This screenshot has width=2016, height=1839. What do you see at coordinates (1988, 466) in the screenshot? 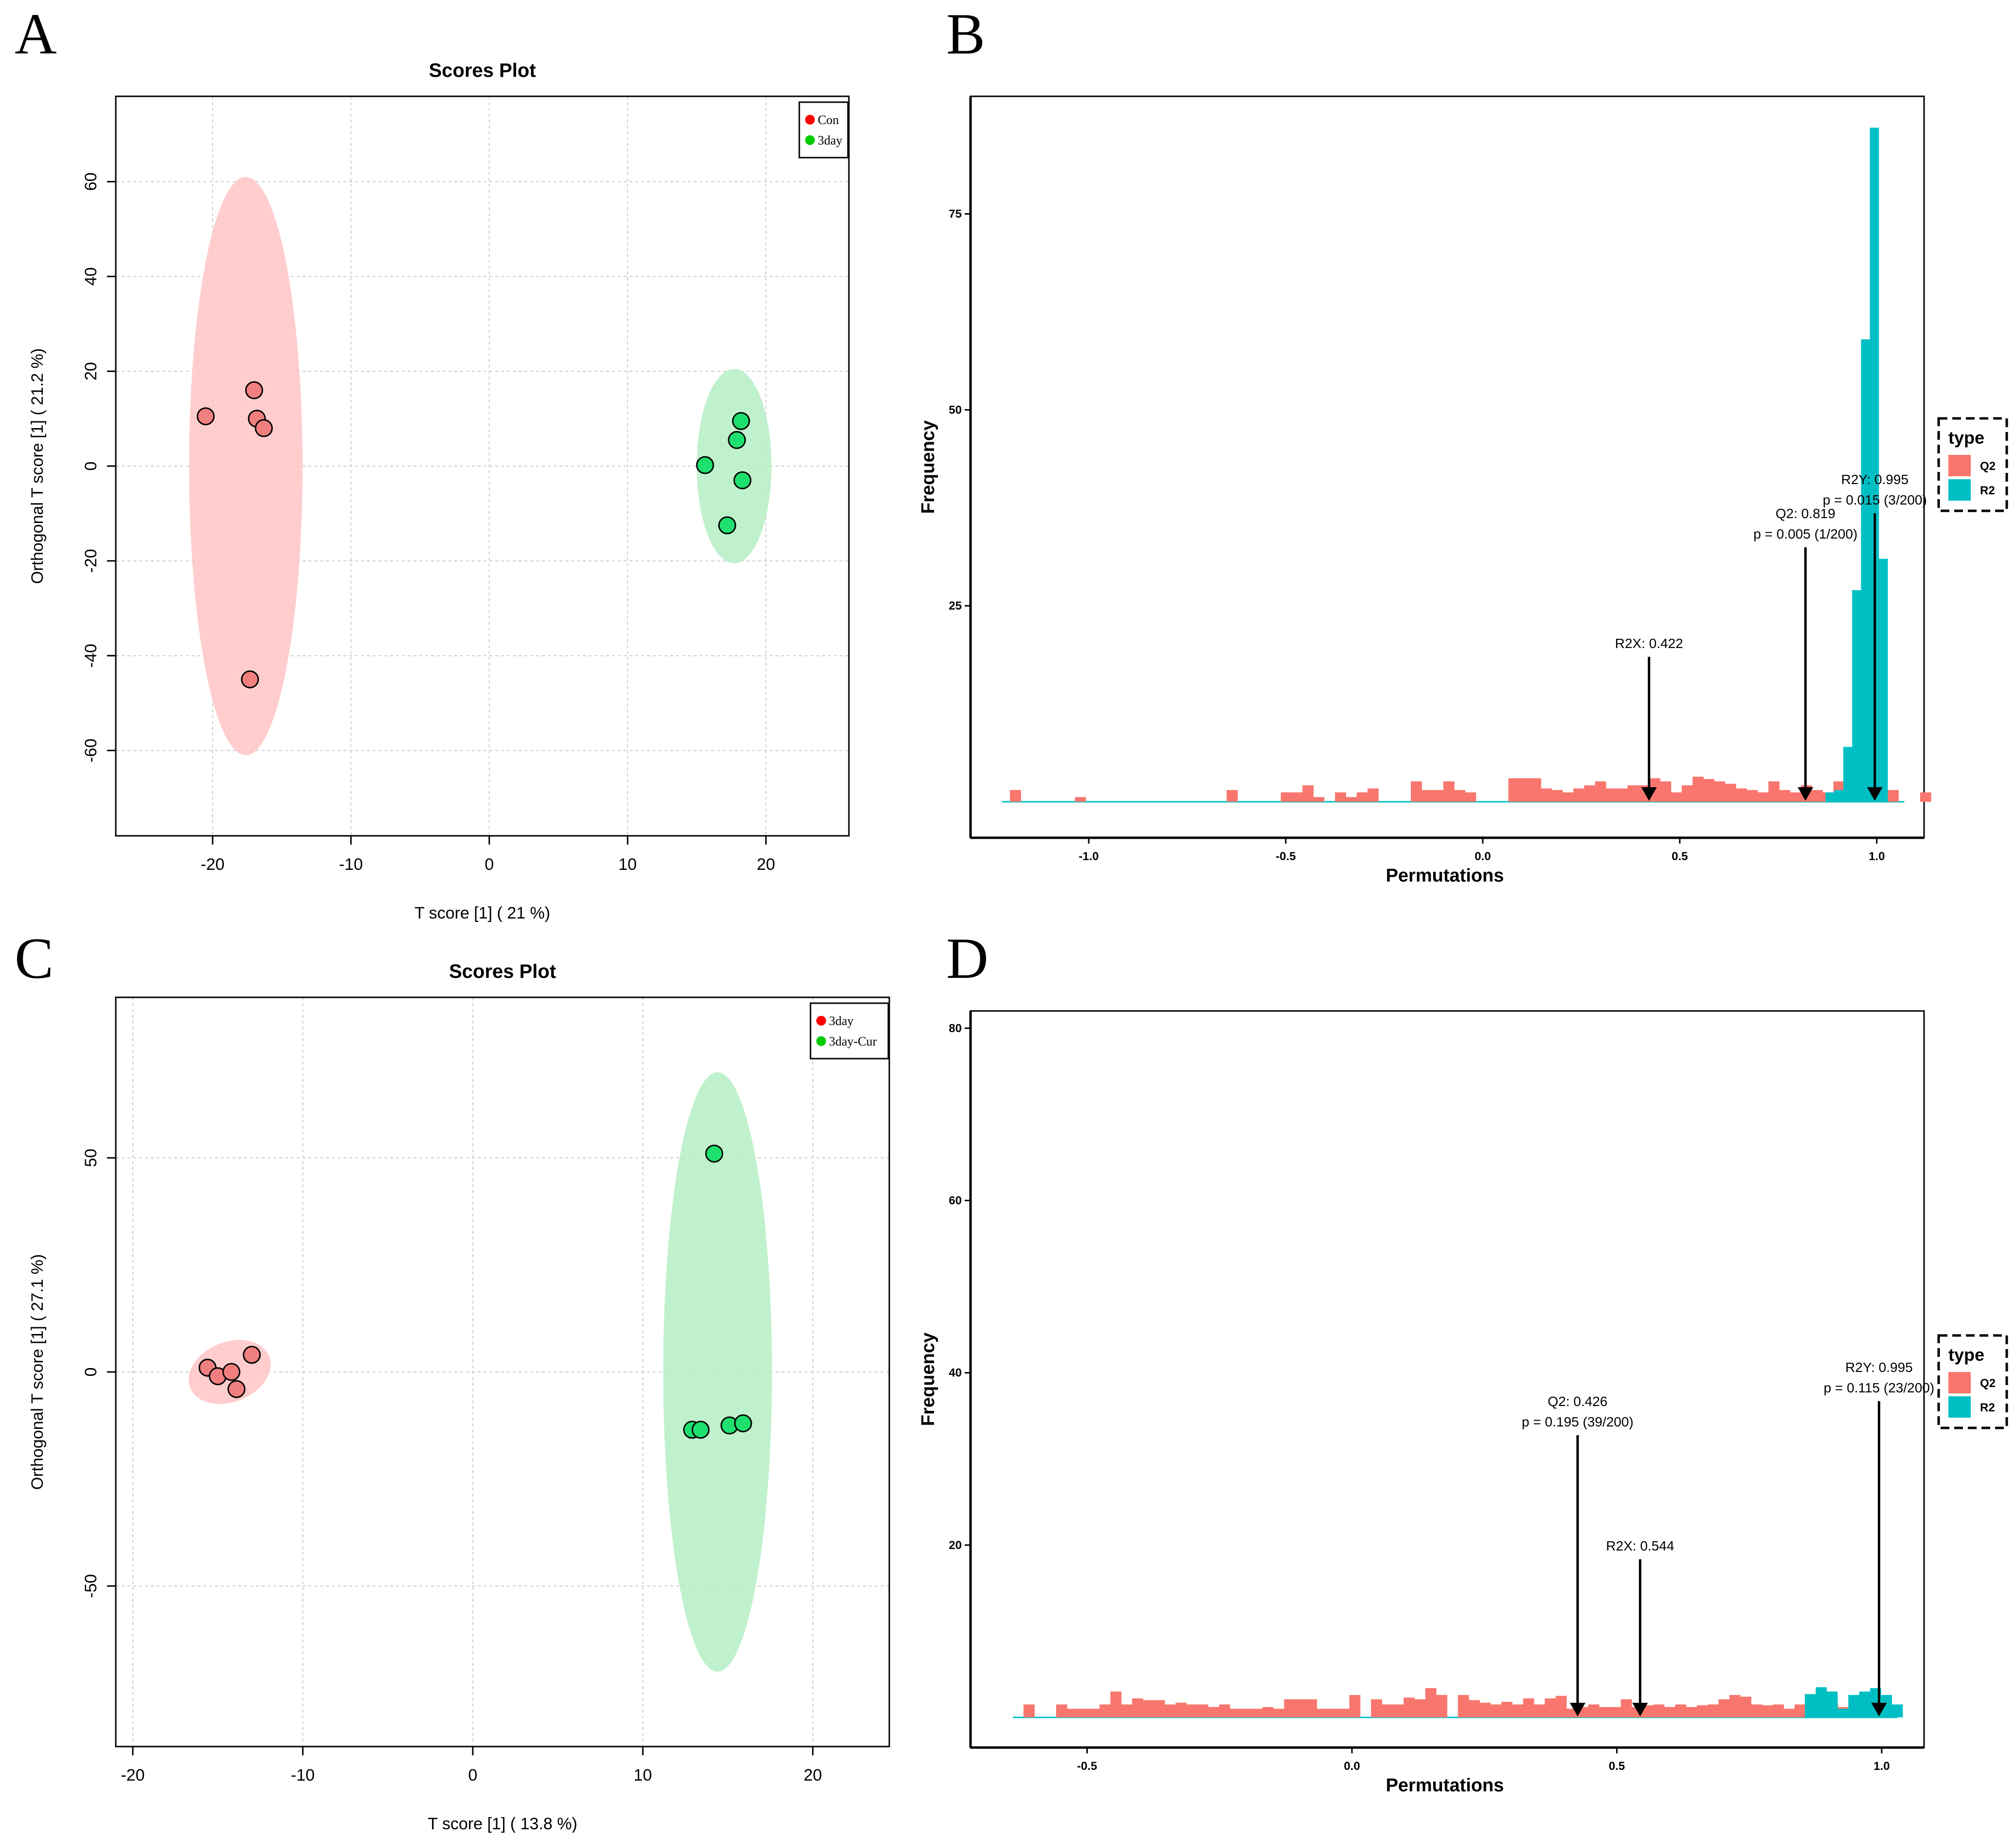
I see `legend-label: Q2` at bounding box center [1988, 466].